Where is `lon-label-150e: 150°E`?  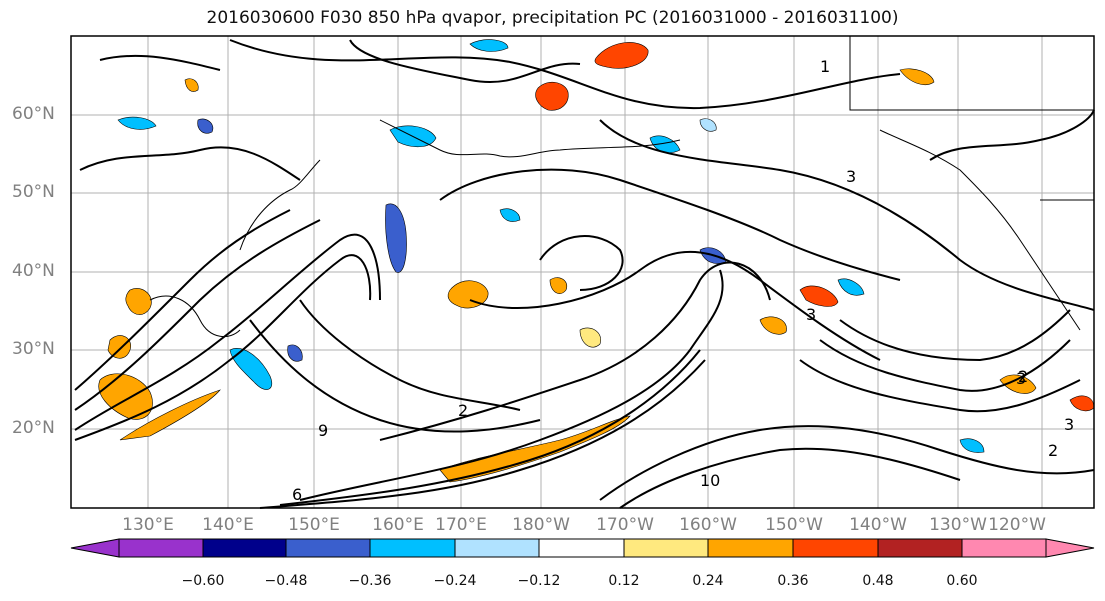 lon-label-150e: 150°E is located at coordinates (314, 525).